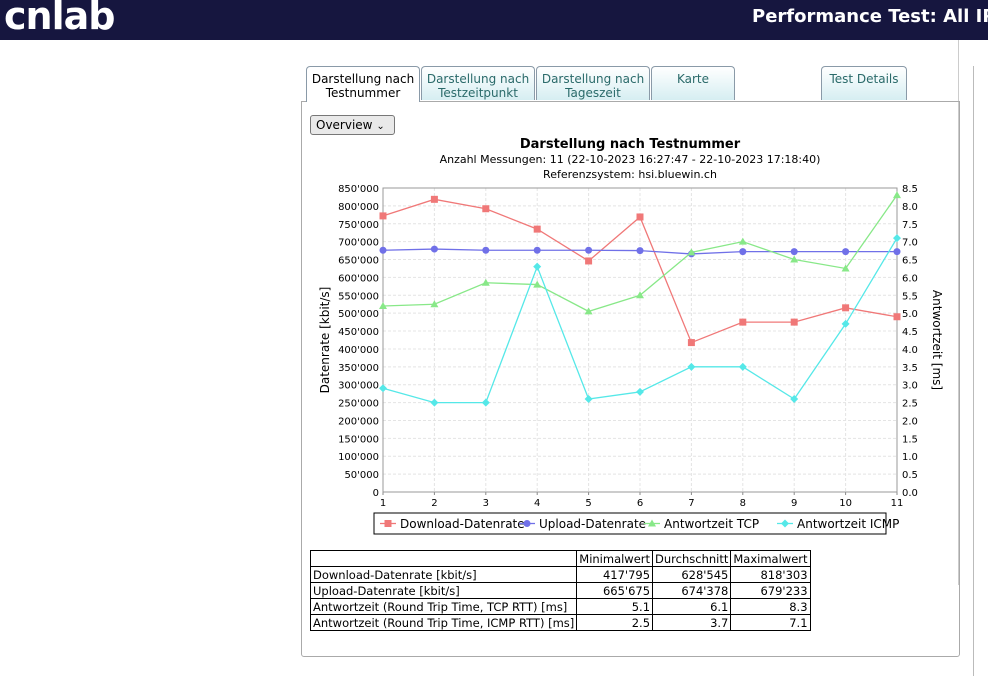 The image size is (988, 676). I want to click on table-cell: 3.7, so click(692, 622).